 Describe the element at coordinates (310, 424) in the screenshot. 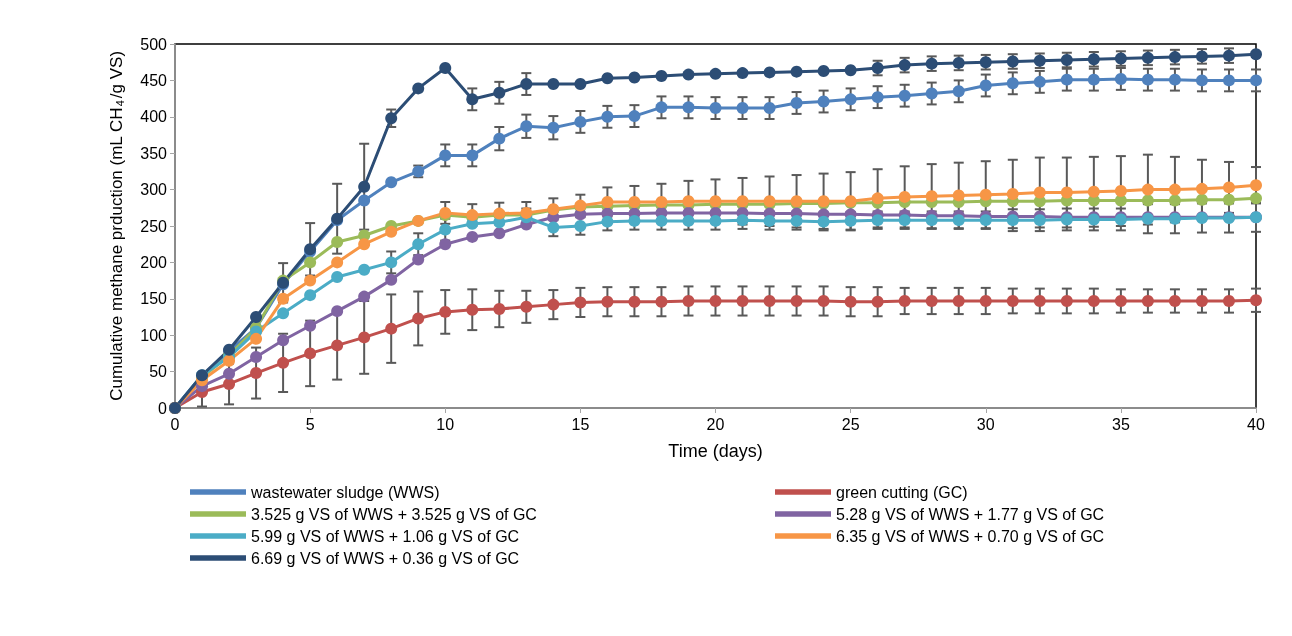

I see `x-tick-label: 5` at that location.